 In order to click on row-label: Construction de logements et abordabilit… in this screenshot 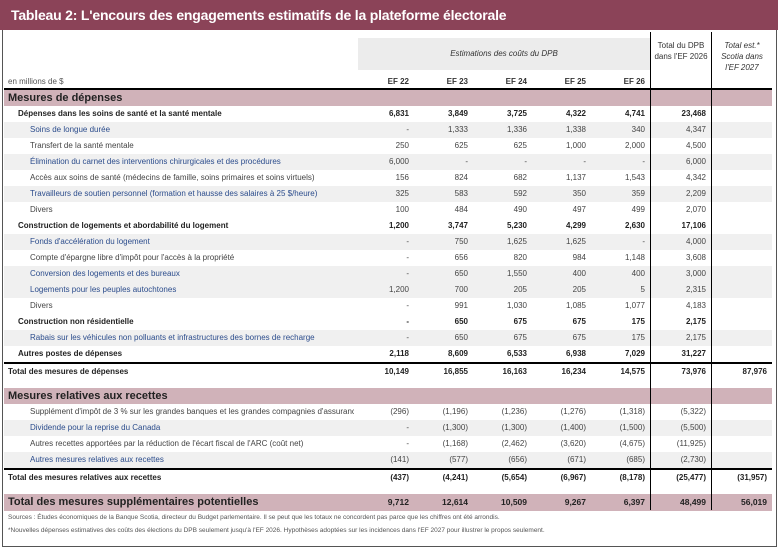, I will do `click(123, 225)`.